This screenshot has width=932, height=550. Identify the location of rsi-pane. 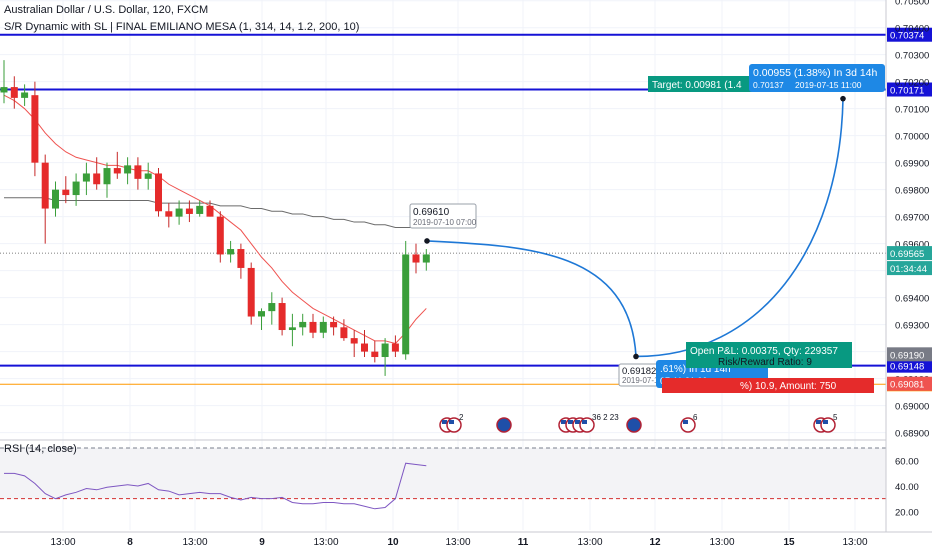
(443, 478).